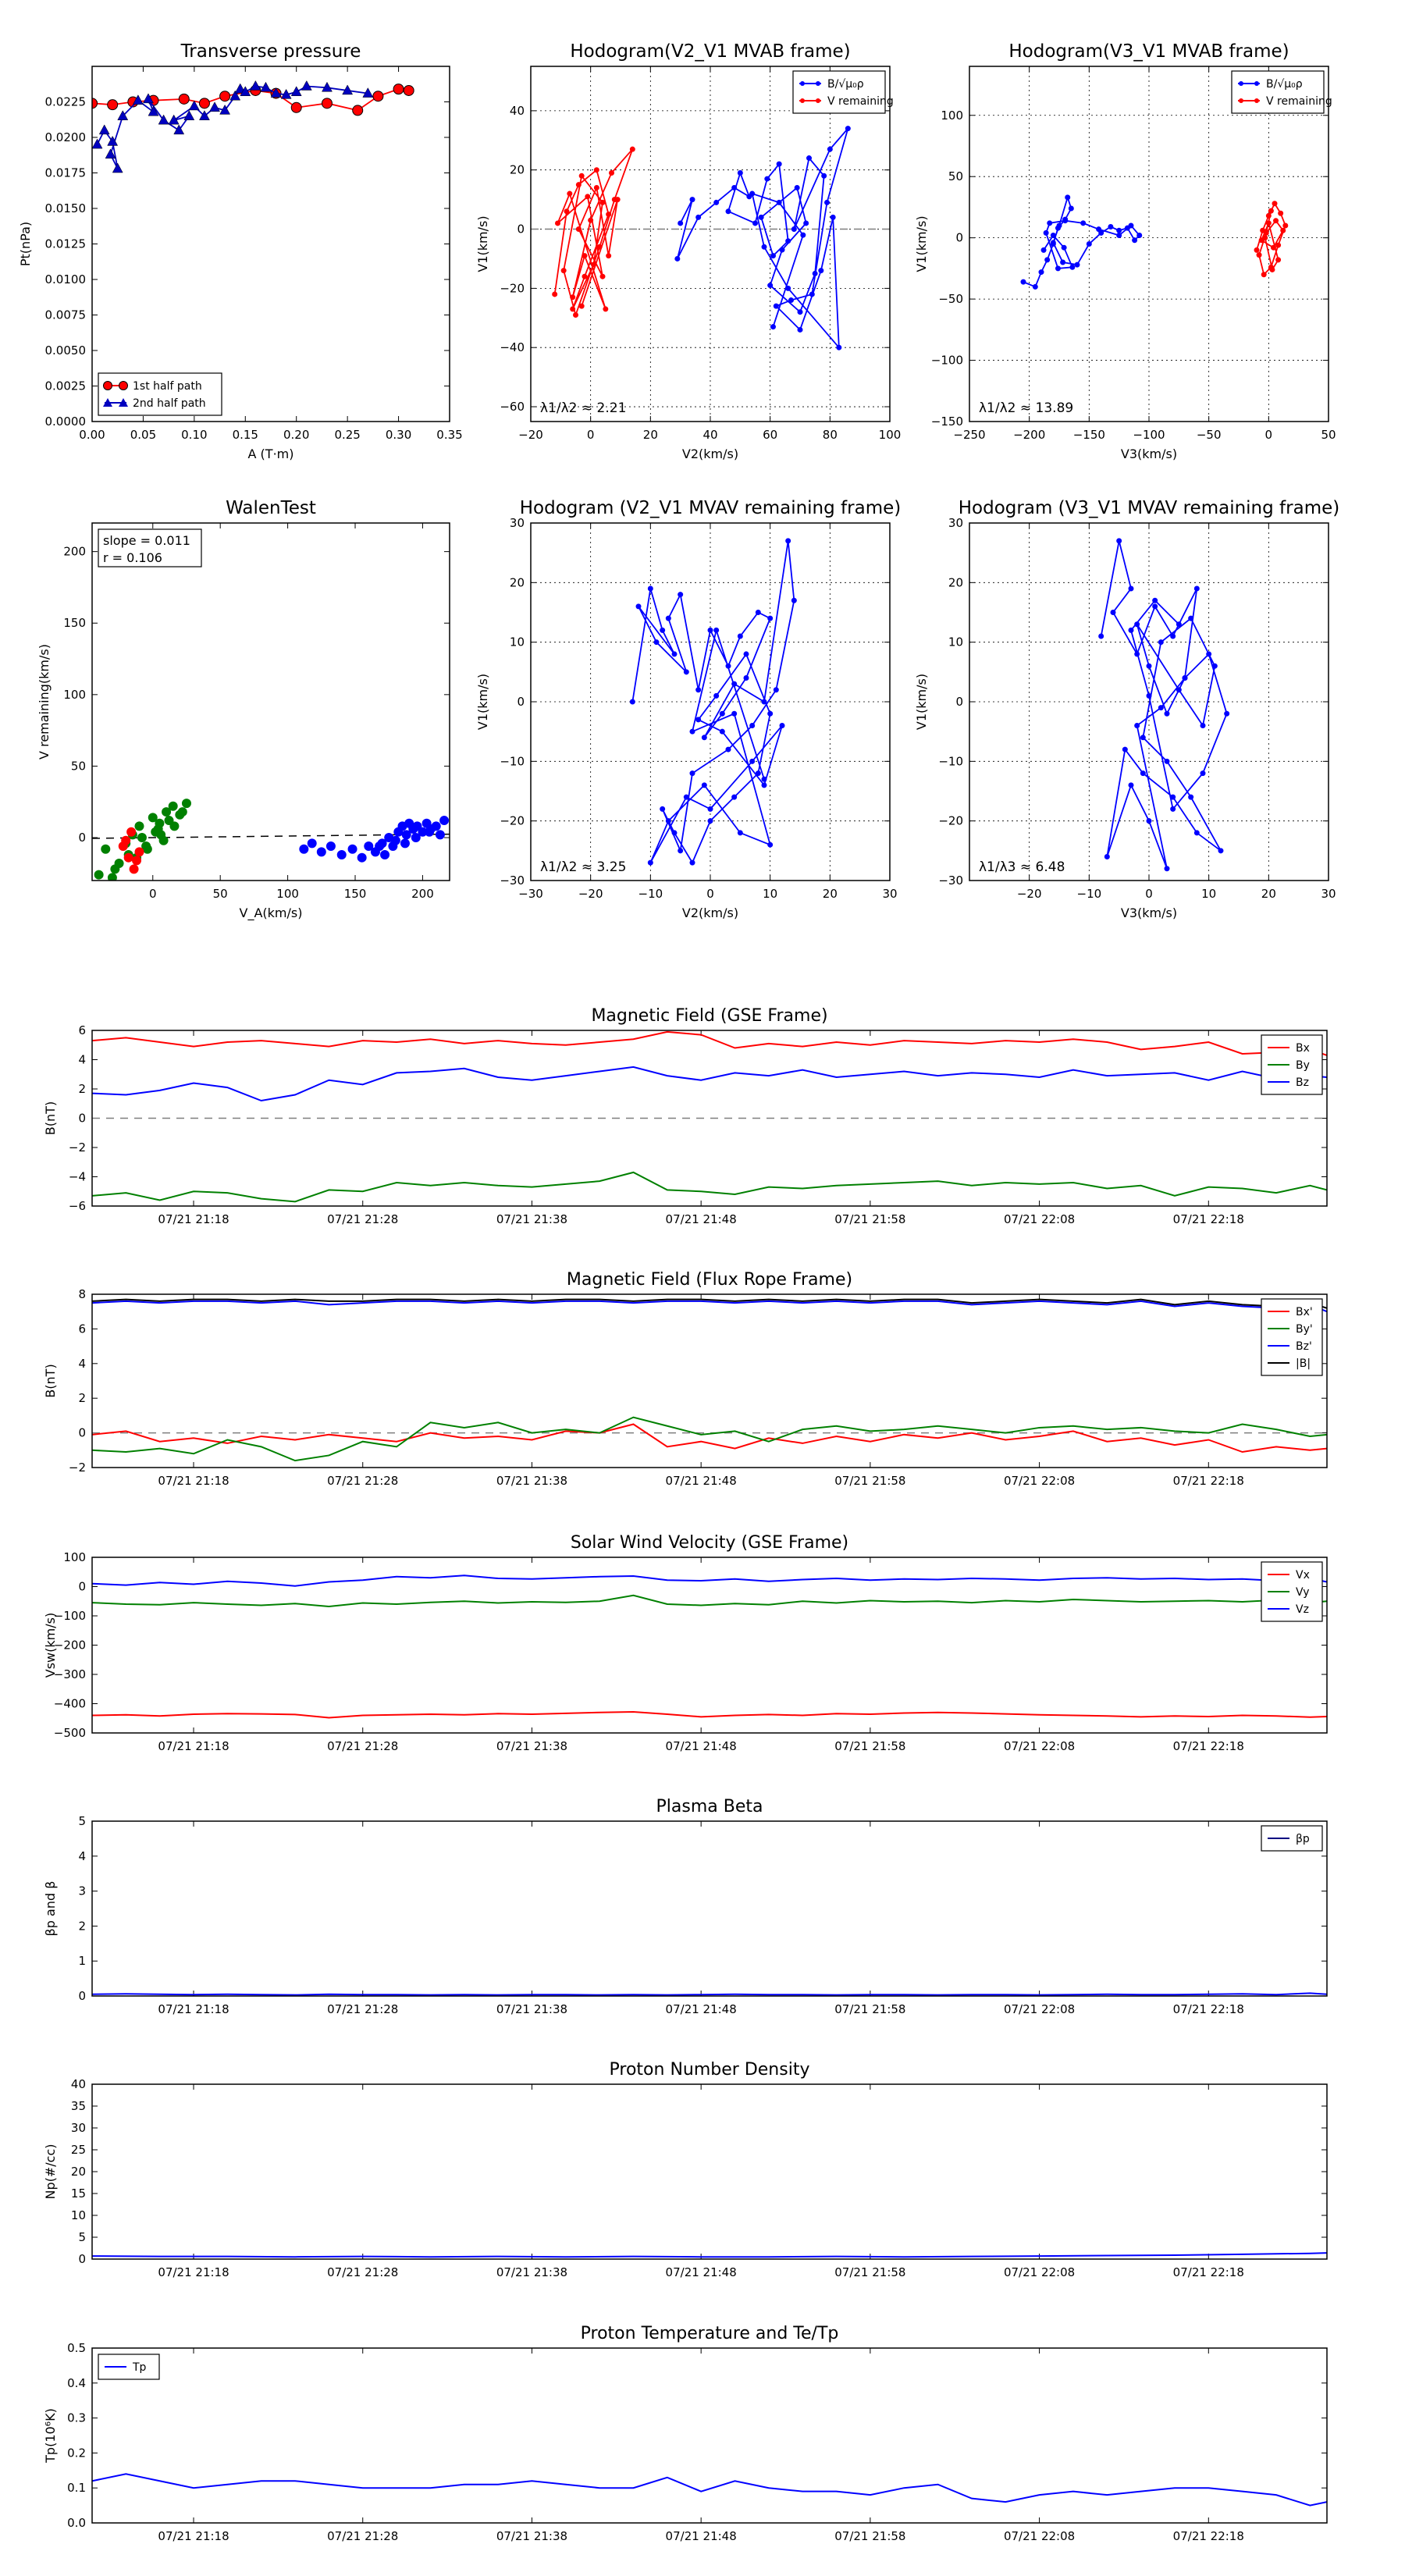  I want to click on legend-label: βp, so click(1303, 1839).